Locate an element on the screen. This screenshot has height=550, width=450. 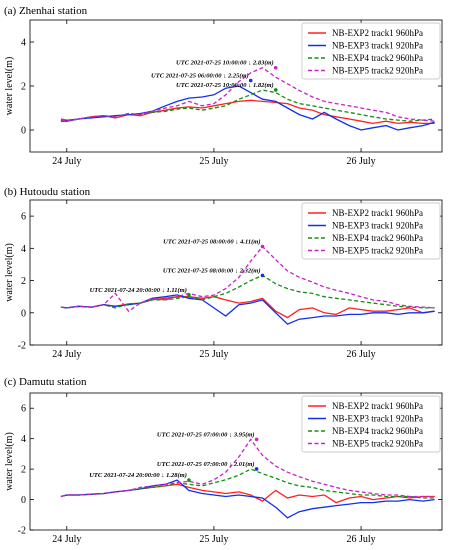
chart-title: (c) Damutu station is located at coordinates (45, 382).